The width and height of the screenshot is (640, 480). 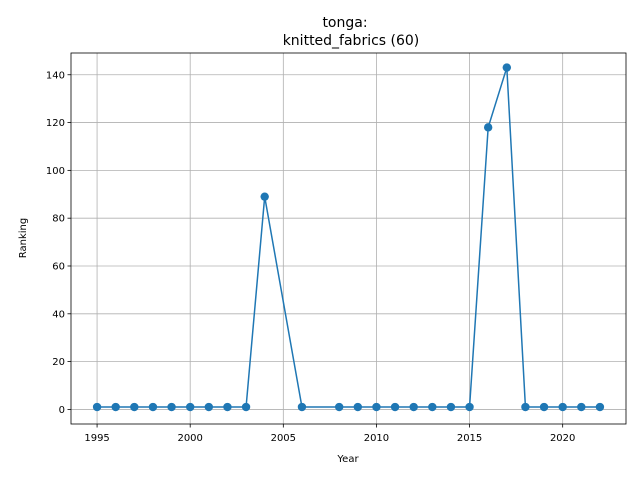 I want to click on chart-title-line1: tonga:, so click(x=344, y=23).